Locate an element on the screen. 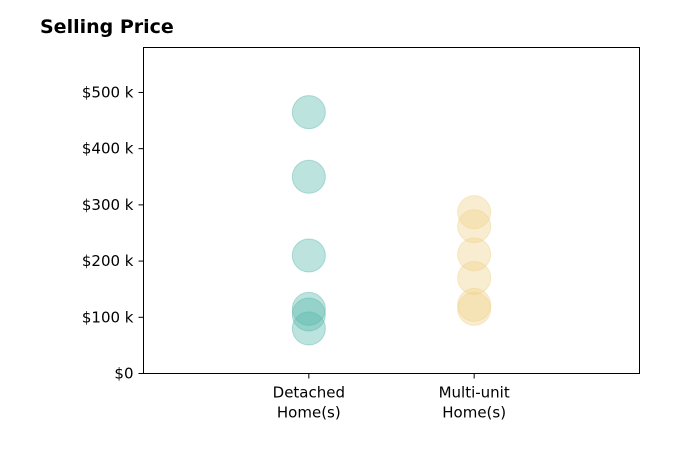  y-tick-label: $100 k is located at coordinates (108, 317).